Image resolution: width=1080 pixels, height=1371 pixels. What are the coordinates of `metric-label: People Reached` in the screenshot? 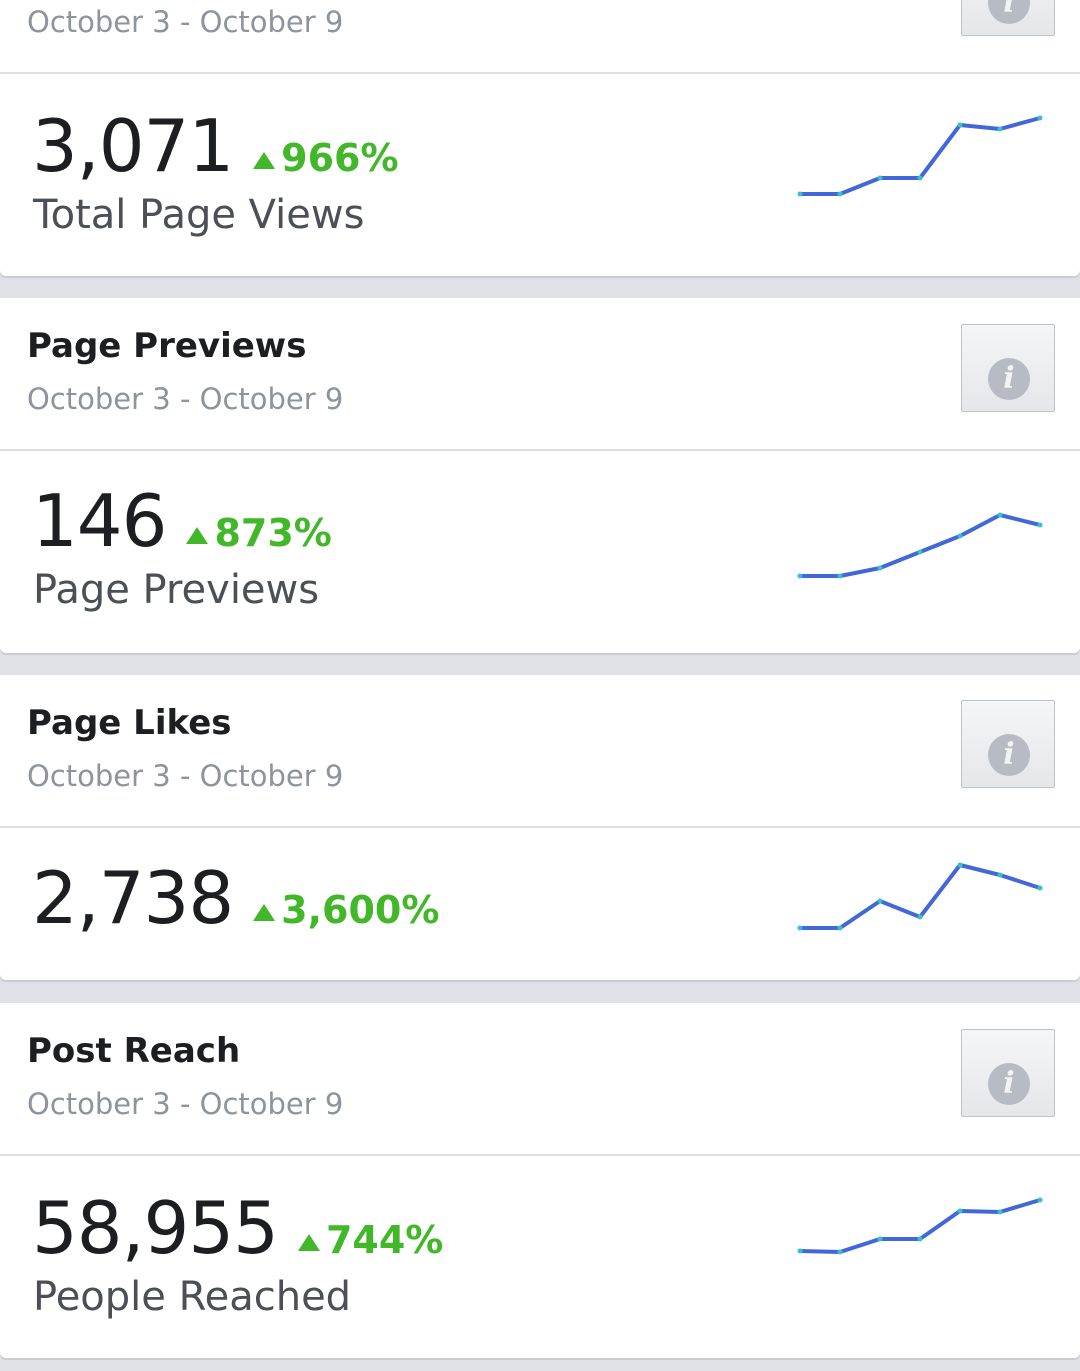 It's located at (192, 1297).